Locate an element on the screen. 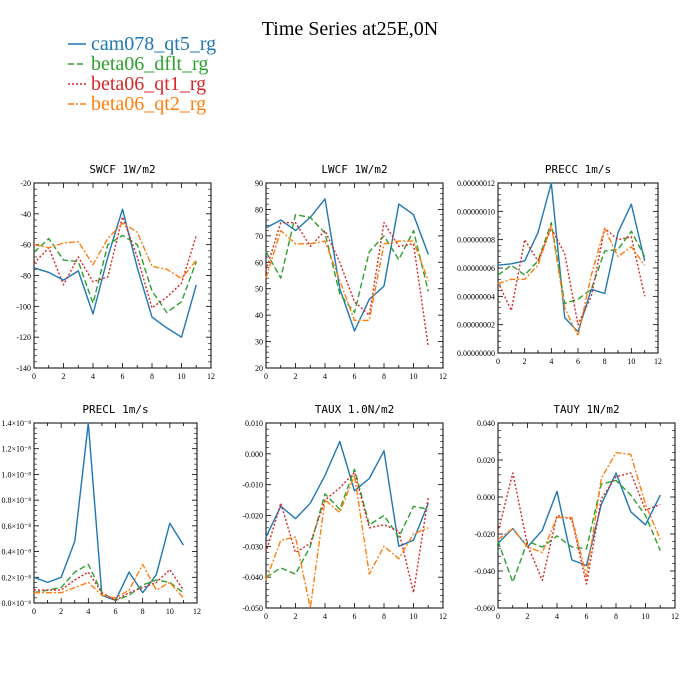 Image resolution: width=700 pixels, height=700 pixels. y-tick-label: 0.00000004 is located at coordinates (476, 296).